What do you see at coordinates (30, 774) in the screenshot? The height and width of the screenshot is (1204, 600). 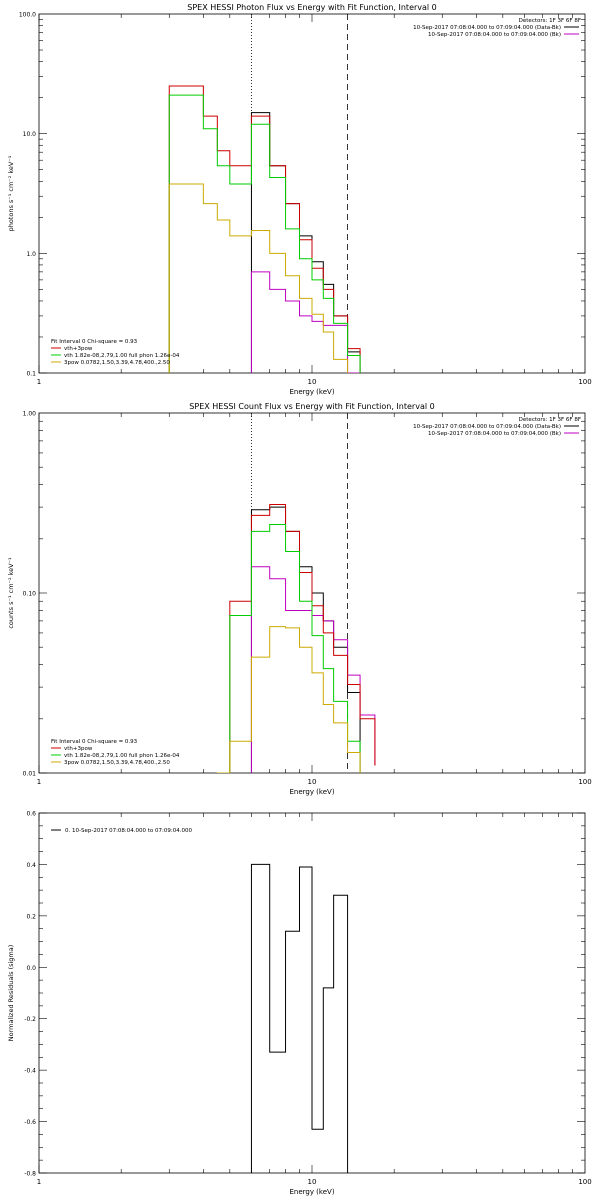 I see `y-tick-label: 0.01` at bounding box center [30, 774].